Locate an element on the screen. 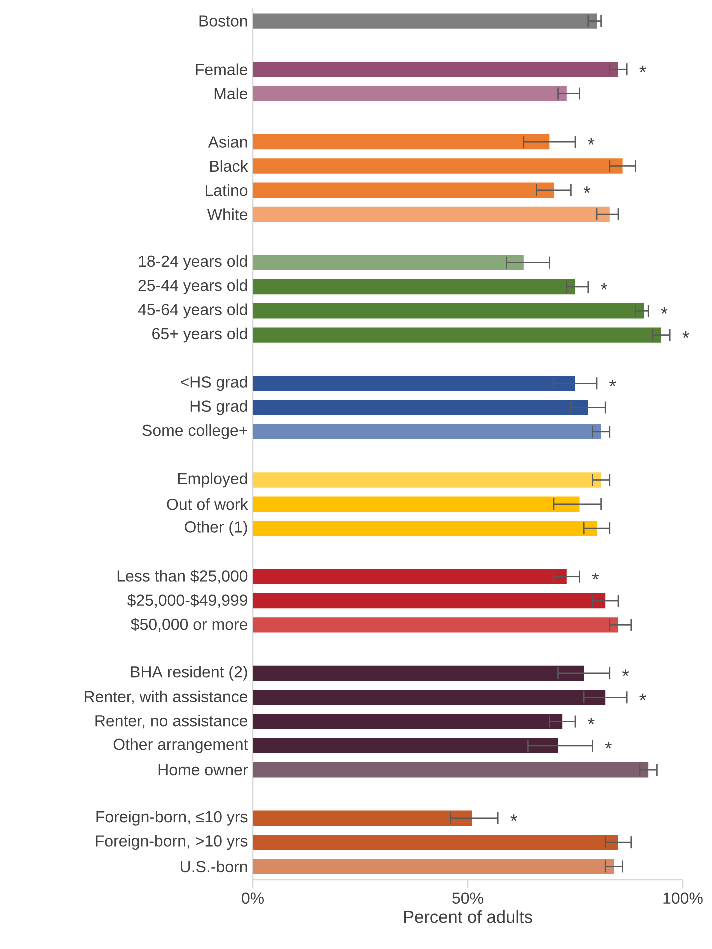  y-tick-label: Renter, with assistance is located at coordinates (166, 697).